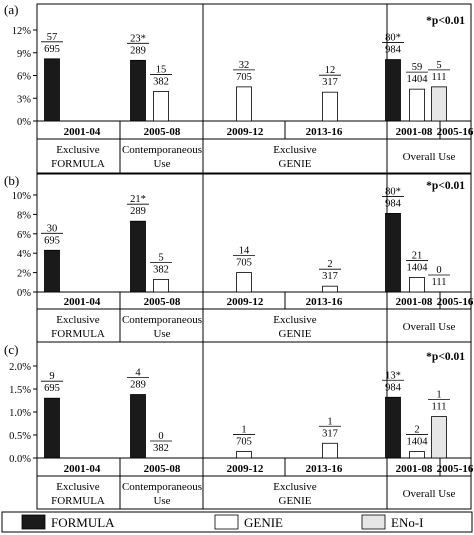 This screenshot has height=535, width=474. What do you see at coordinates (24, 274) in the screenshot?
I see `y-tick-label: 2%` at bounding box center [24, 274].